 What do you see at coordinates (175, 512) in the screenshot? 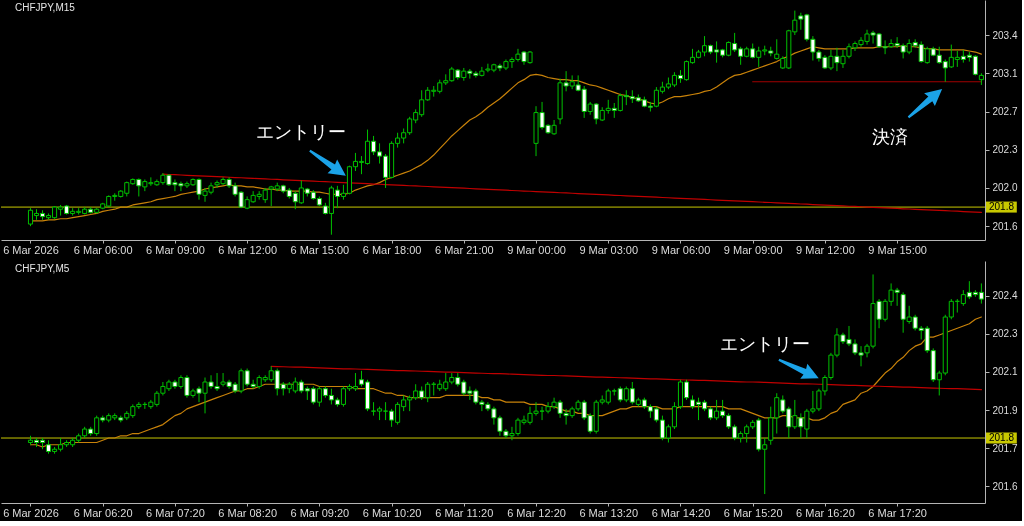
I see `x-tick-label: 6 Mar 07:20` at bounding box center [175, 512].